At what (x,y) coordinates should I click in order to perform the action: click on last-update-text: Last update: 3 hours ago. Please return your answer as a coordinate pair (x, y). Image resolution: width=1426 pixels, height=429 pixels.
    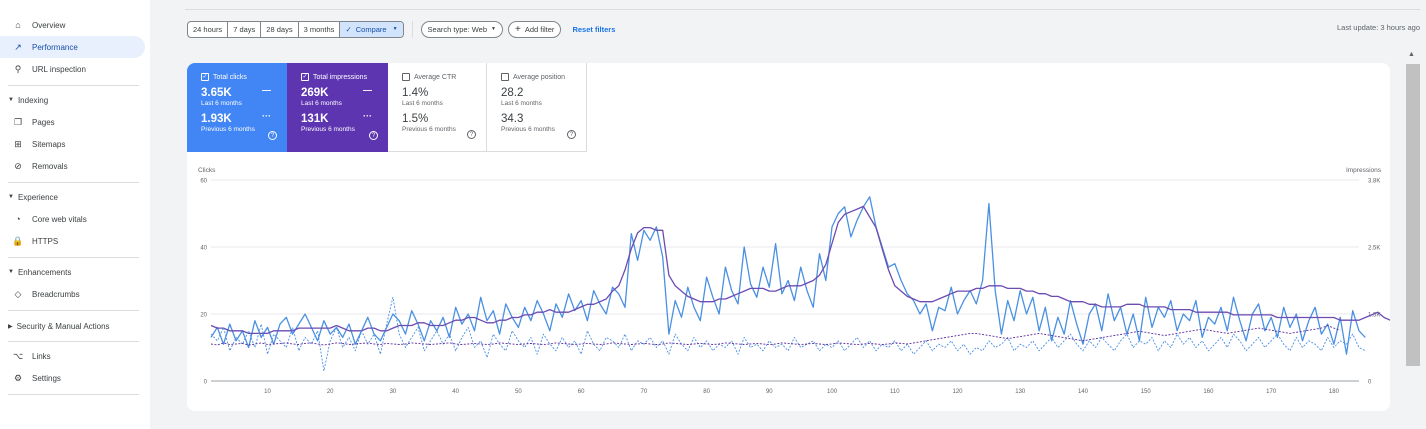
    Looking at the image, I should click on (1378, 27).